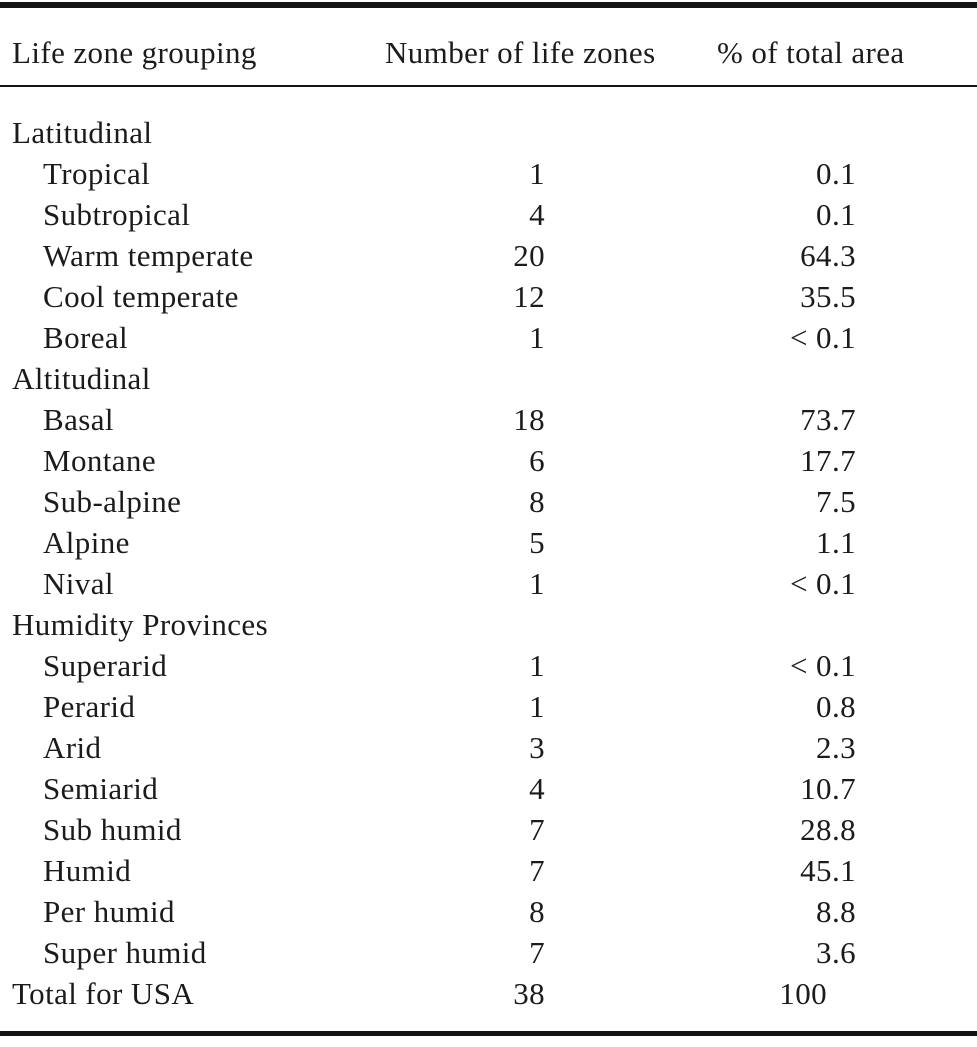 The width and height of the screenshot is (977, 1047). Describe the element at coordinates (828, 788) in the screenshot. I see `row-area-percent: 10.7` at that location.